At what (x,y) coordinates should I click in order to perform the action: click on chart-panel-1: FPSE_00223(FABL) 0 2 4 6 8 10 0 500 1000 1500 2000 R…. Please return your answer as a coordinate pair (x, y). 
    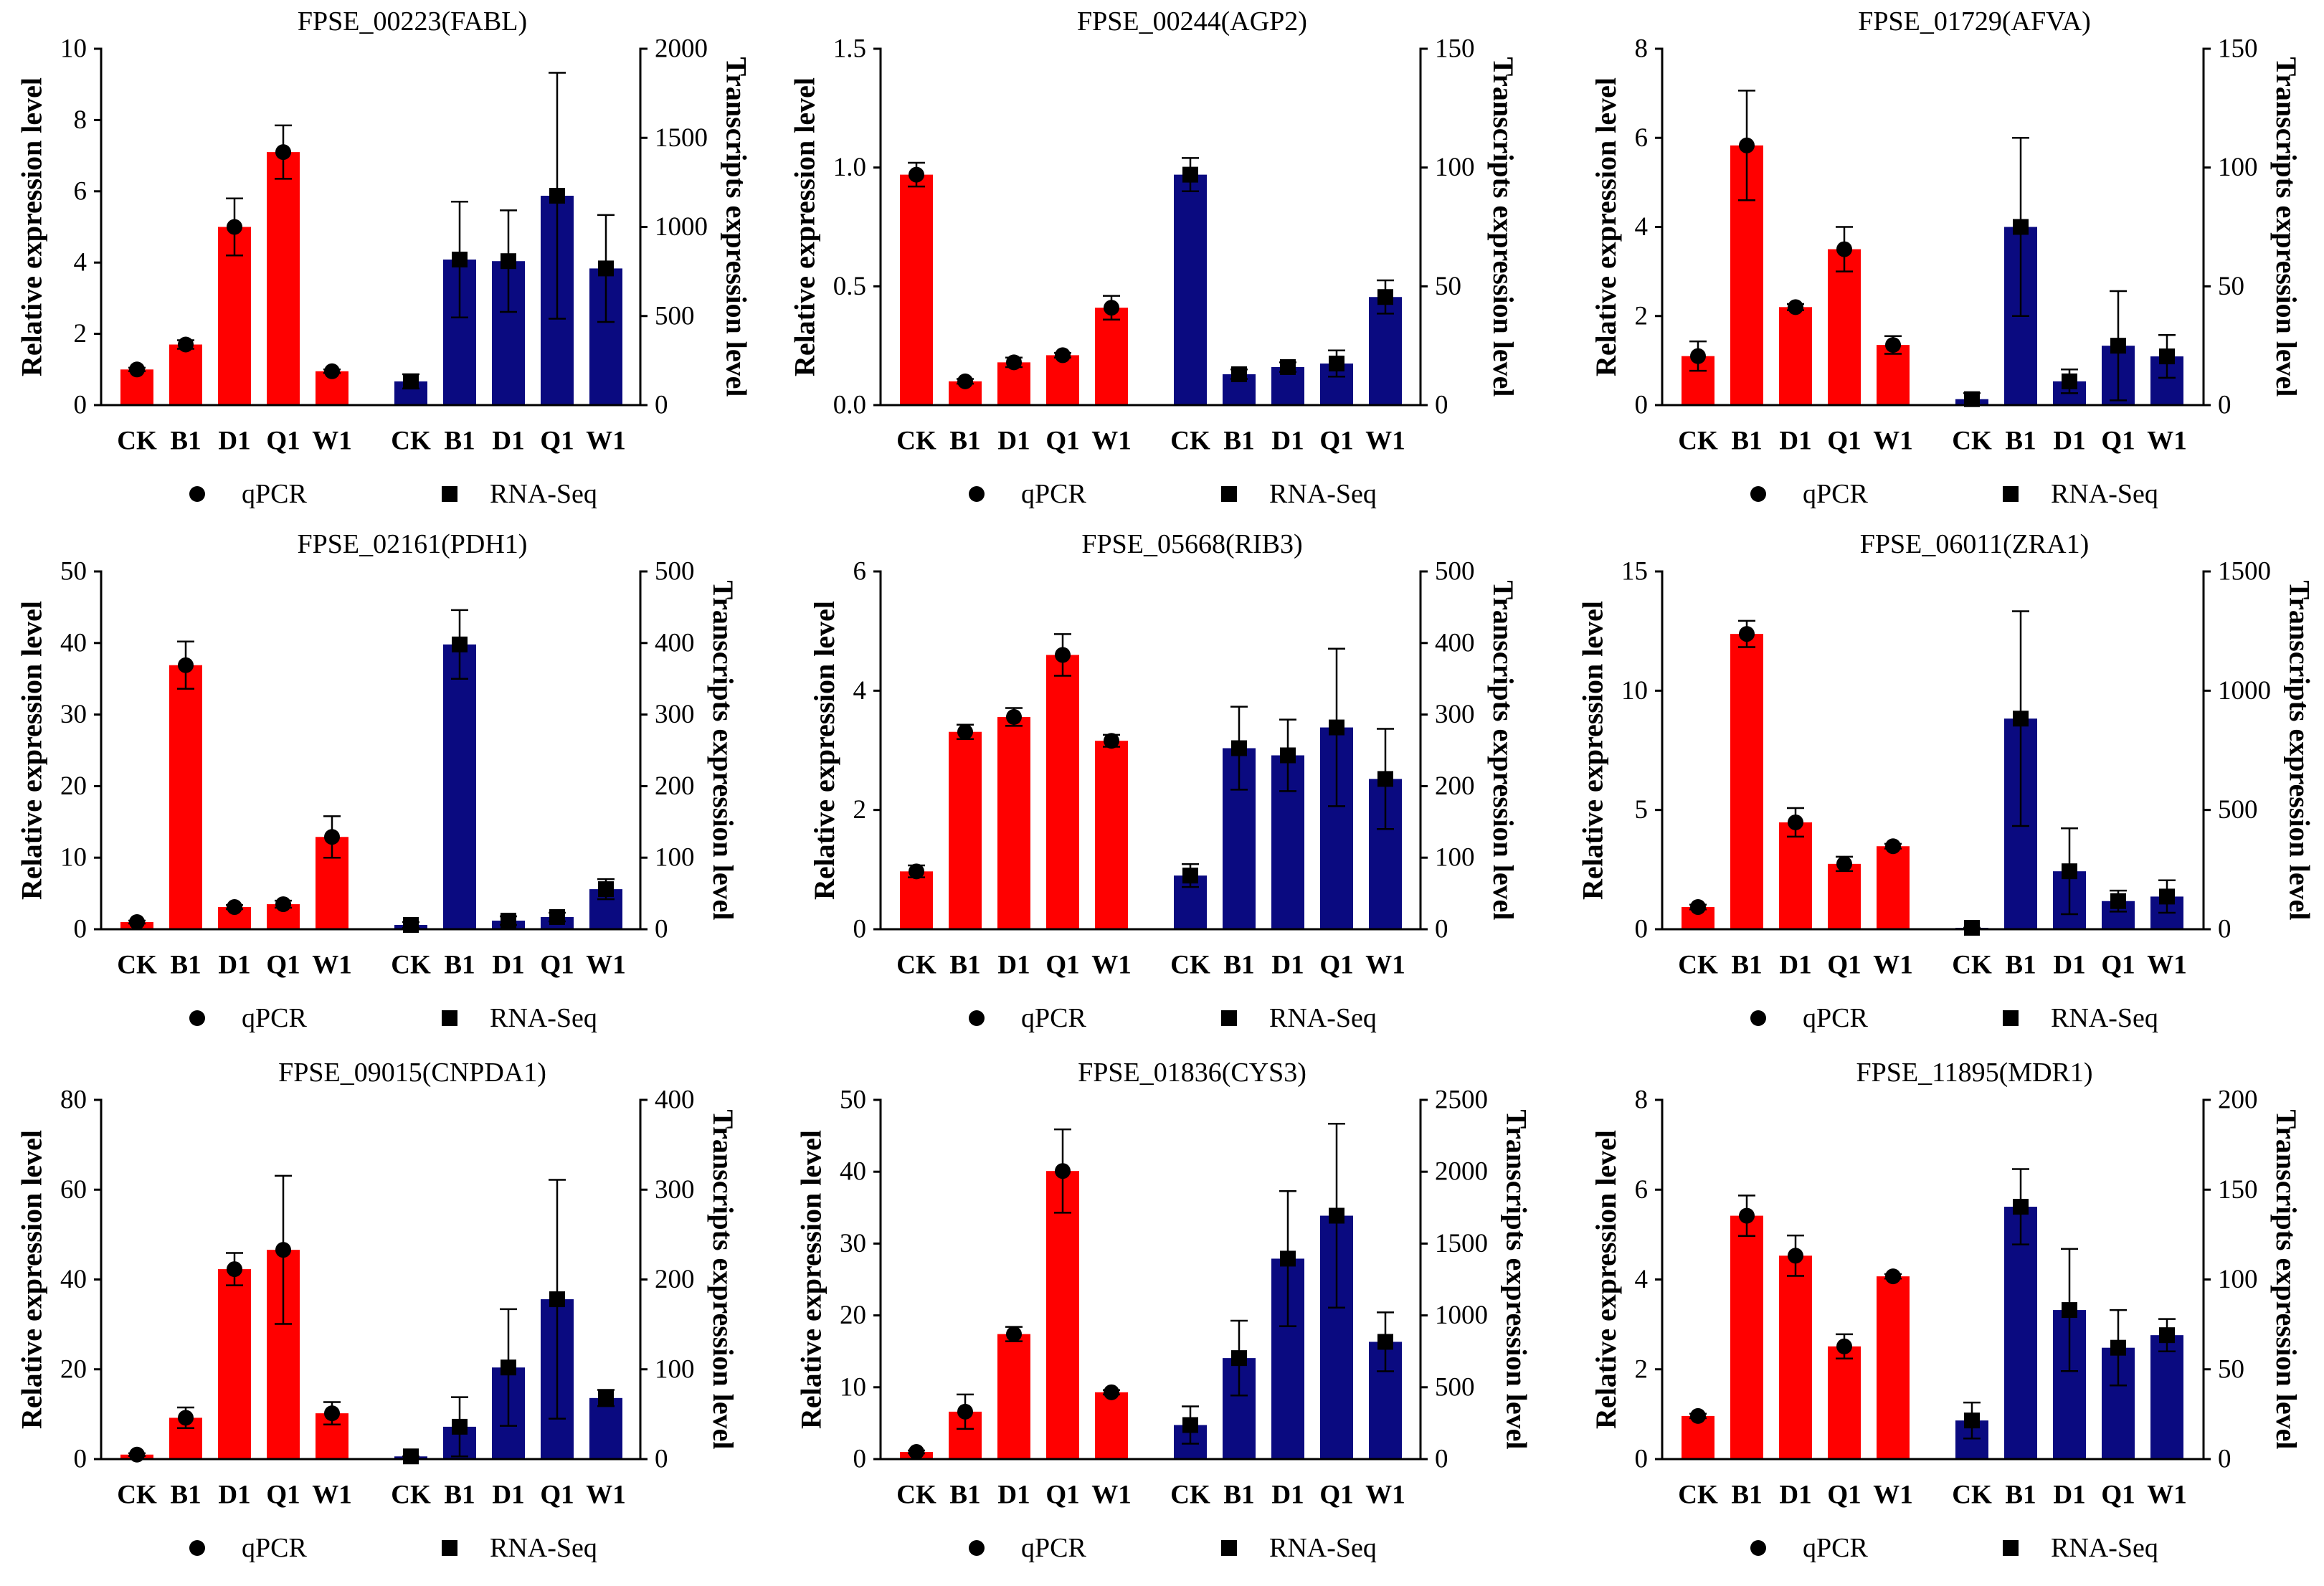
    Looking at the image, I should click on (385, 257).